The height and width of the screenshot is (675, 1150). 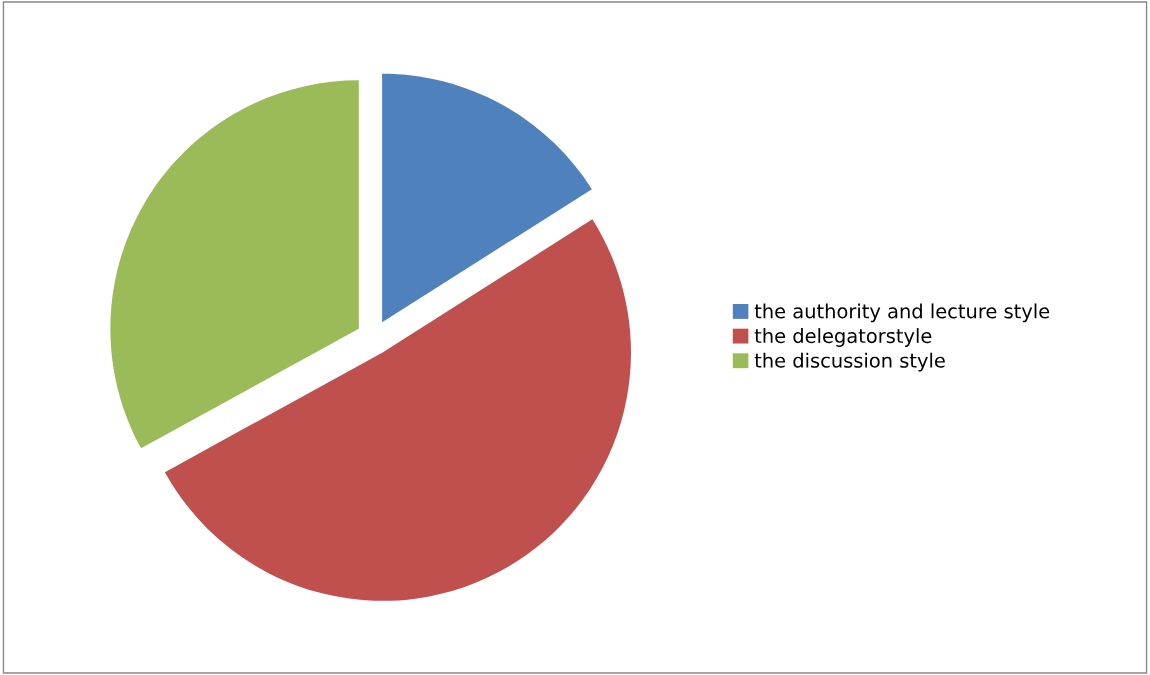 What do you see at coordinates (849, 362) in the screenshot?
I see `legend-label: the discussion style` at bounding box center [849, 362].